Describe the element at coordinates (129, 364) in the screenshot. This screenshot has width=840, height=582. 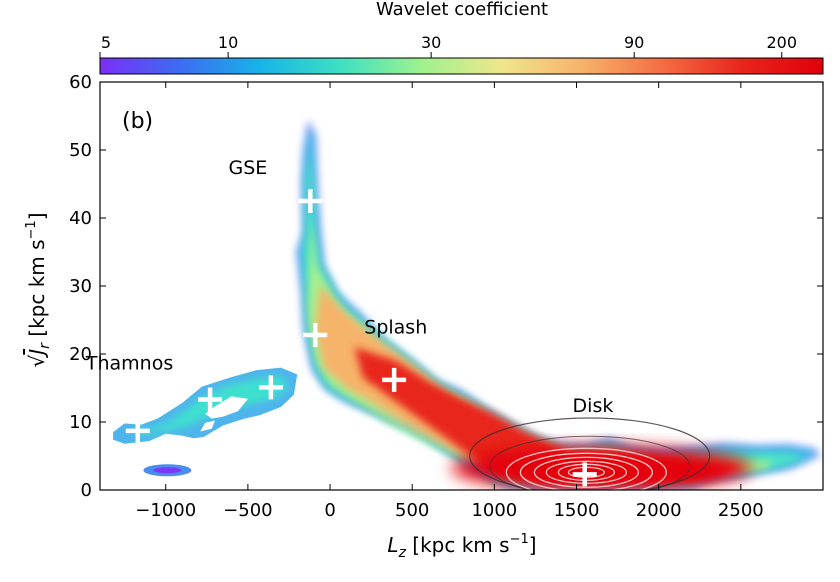
I see `structure-label: Thamnos` at that location.